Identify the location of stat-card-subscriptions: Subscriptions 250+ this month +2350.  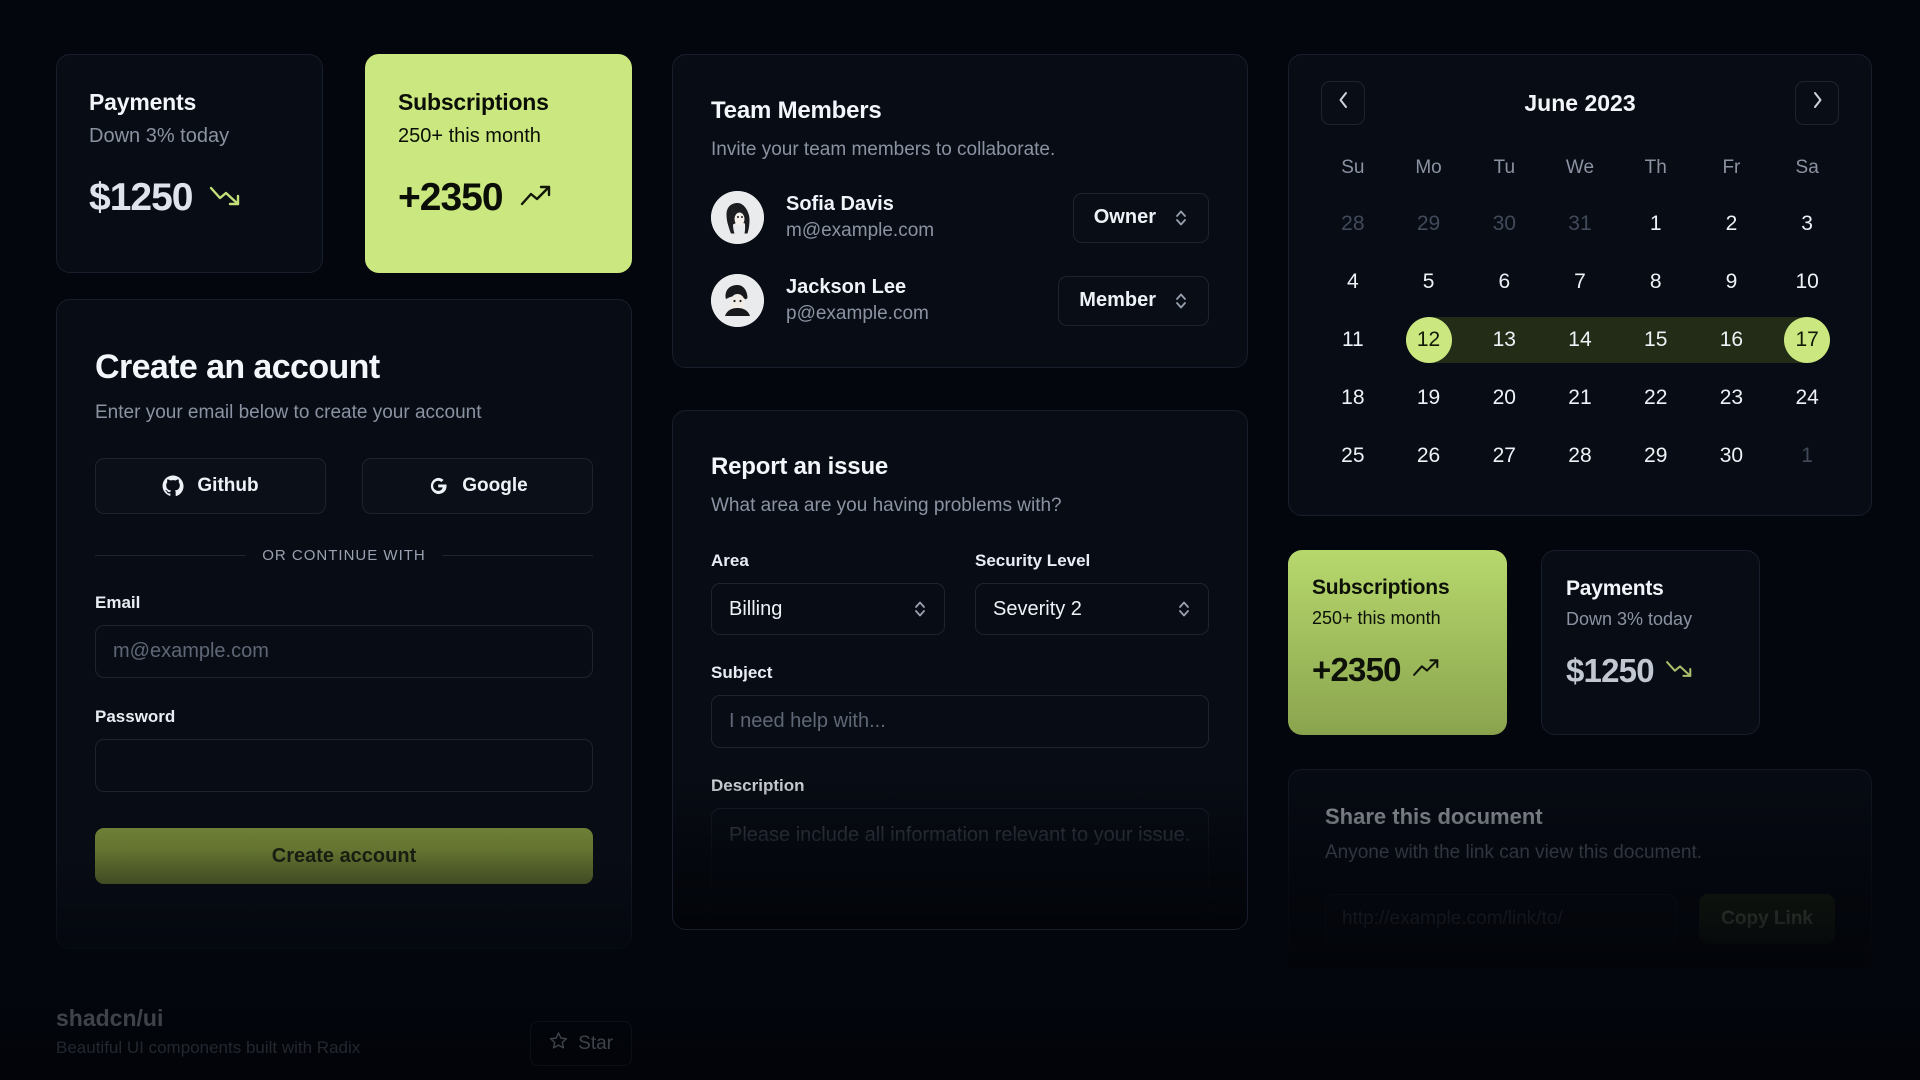
(498, 163).